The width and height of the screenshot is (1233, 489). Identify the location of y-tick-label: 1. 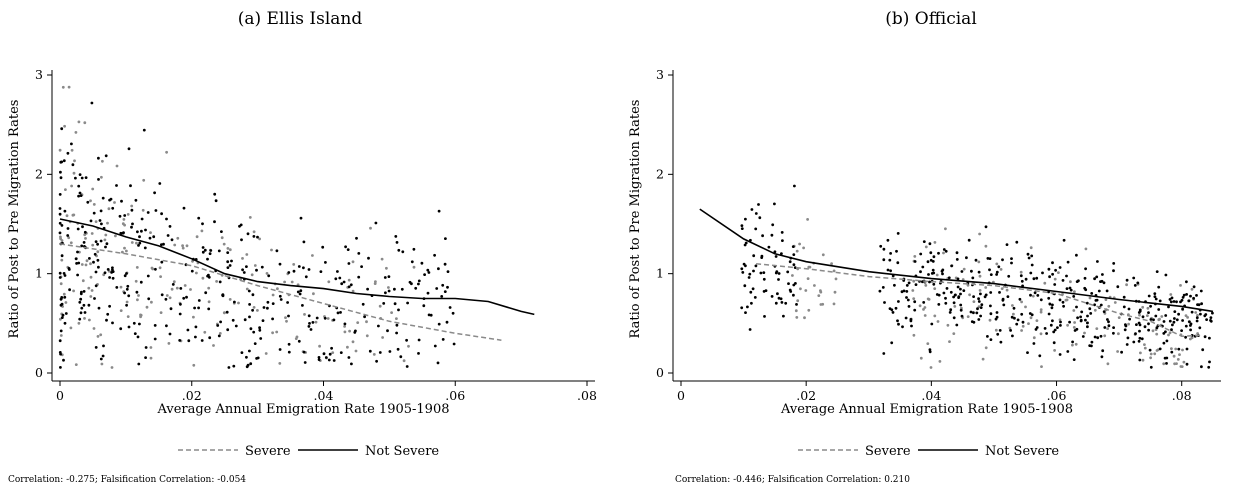
(660, 273).